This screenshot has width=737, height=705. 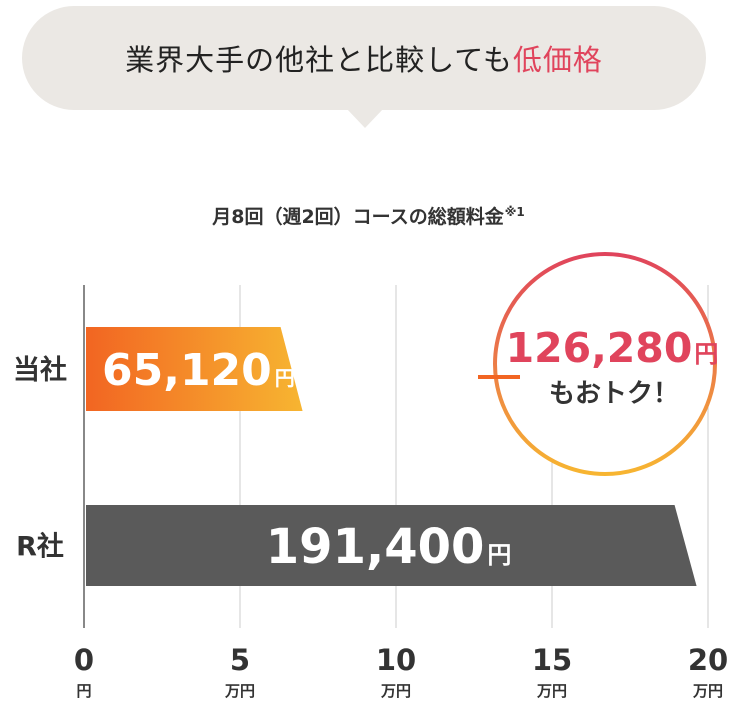 What do you see at coordinates (599, 348) in the screenshot?
I see `callout-amount-value: 126,280` at bounding box center [599, 348].